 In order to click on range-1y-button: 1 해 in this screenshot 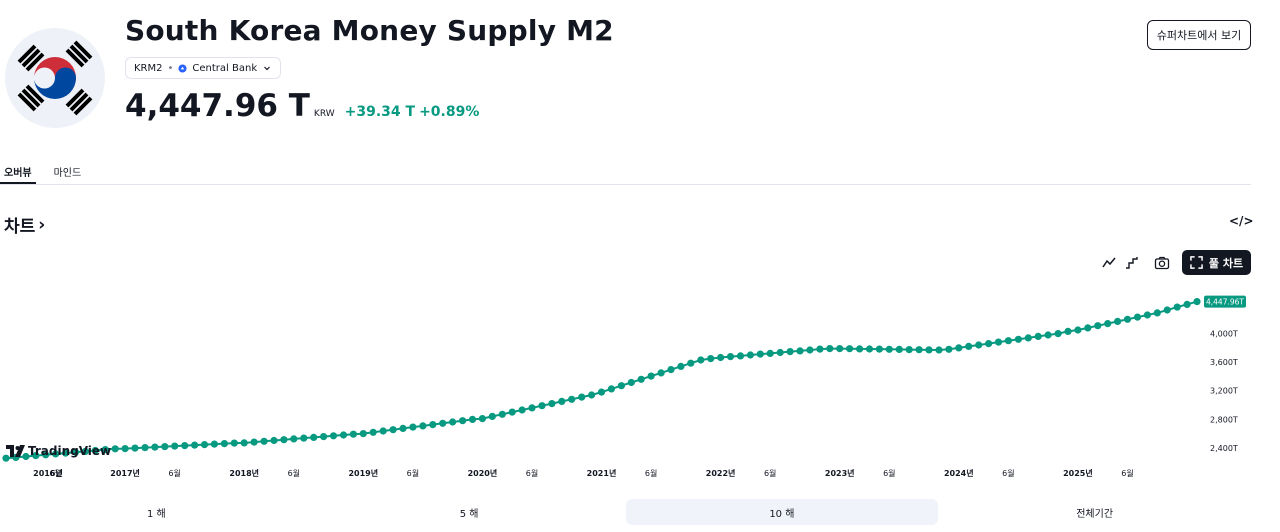, I will do `click(156, 514)`.